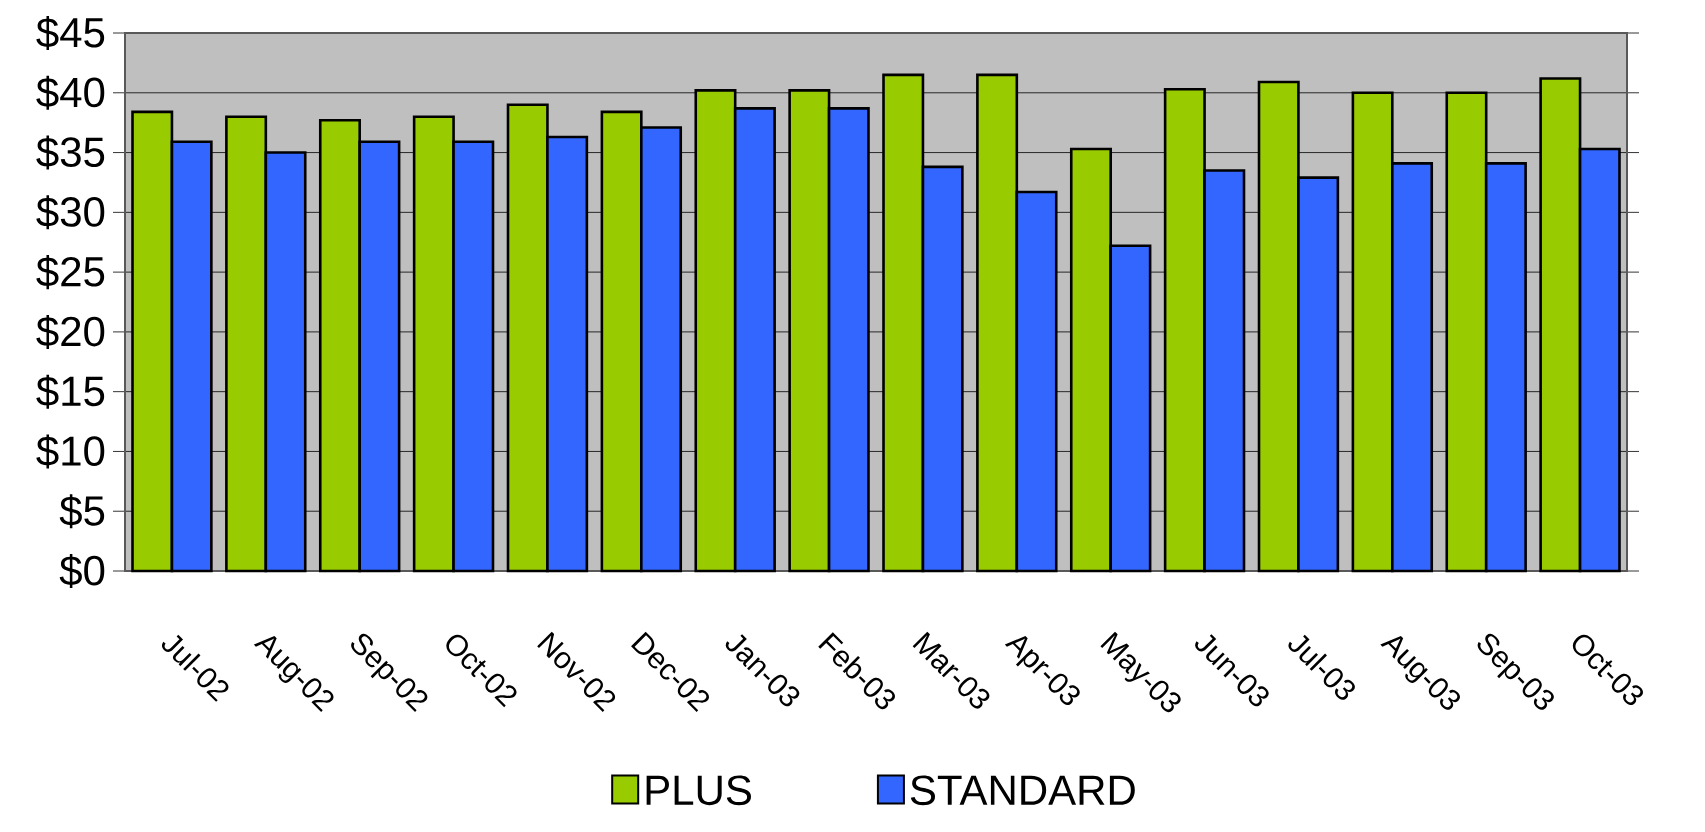 This screenshot has width=1705, height=832. Describe the element at coordinates (70, 451) in the screenshot. I see `y-tick-label: $10` at that location.